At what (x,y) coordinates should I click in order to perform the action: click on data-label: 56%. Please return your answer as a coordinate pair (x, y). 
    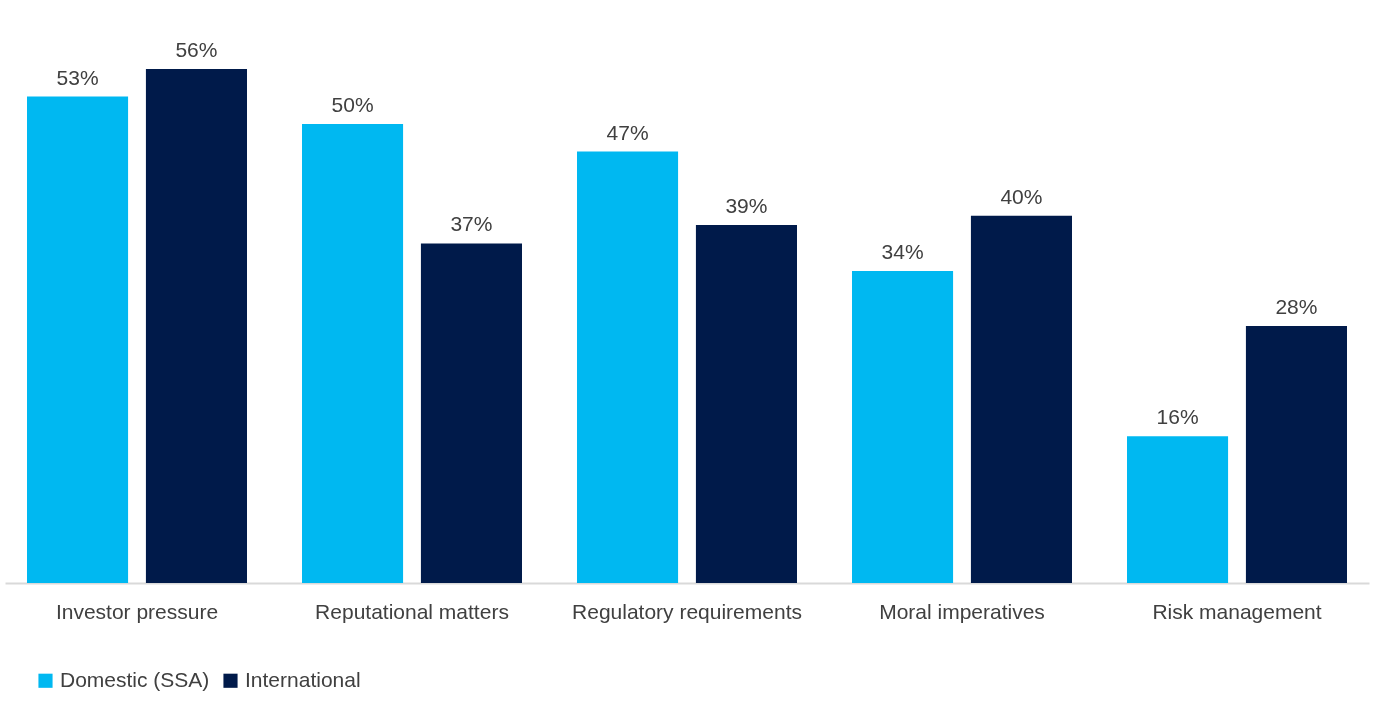
    Looking at the image, I should click on (196, 49).